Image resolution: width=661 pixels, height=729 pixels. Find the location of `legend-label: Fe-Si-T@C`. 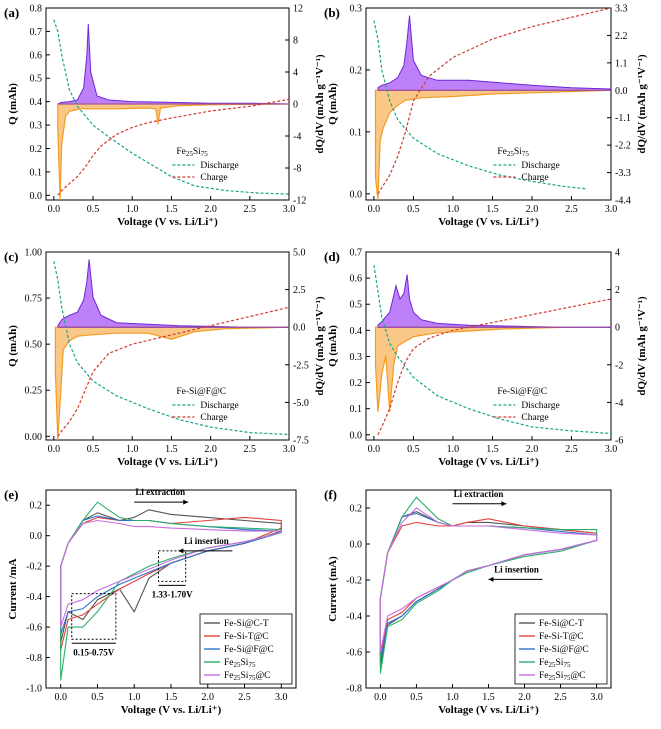

legend-label: Fe-Si-T@C is located at coordinates (246, 637).